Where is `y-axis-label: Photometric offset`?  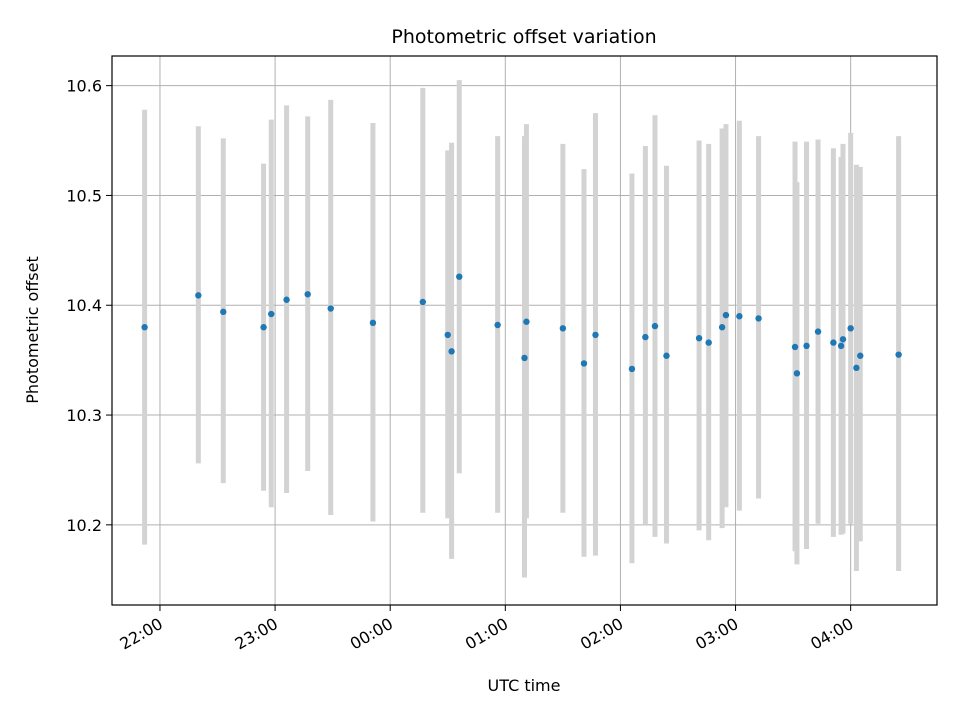 y-axis-label: Photometric offset is located at coordinates (32, 330).